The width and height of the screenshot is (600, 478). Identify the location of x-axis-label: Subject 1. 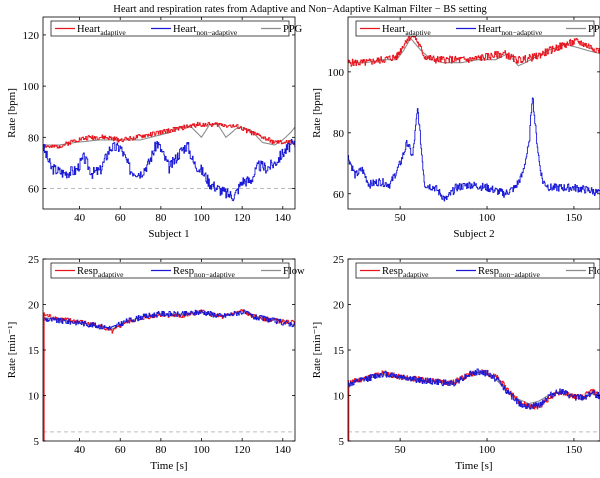
(168, 234).